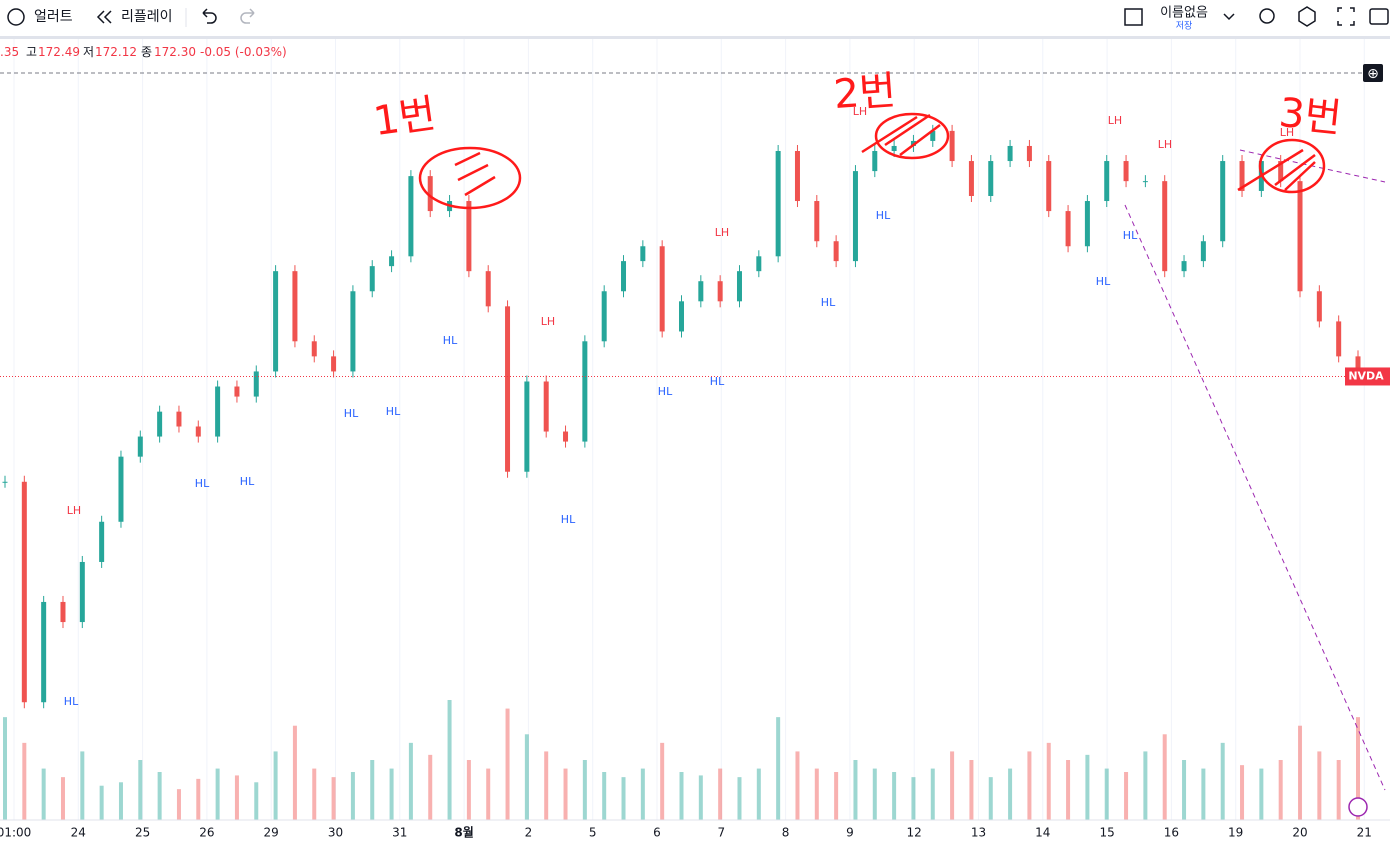 The height and width of the screenshot is (847, 1390). Describe the element at coordinates (1307, 16) in the screenshot. I see `settings-button` at that location.